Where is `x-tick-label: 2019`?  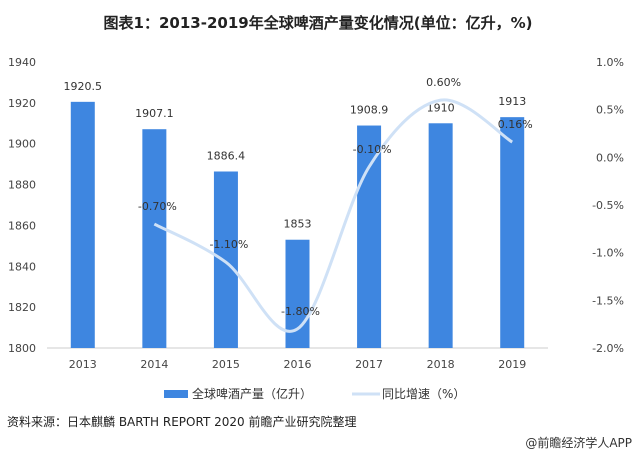 x-tick-label: 2019 is located at coordinates (512, 364).